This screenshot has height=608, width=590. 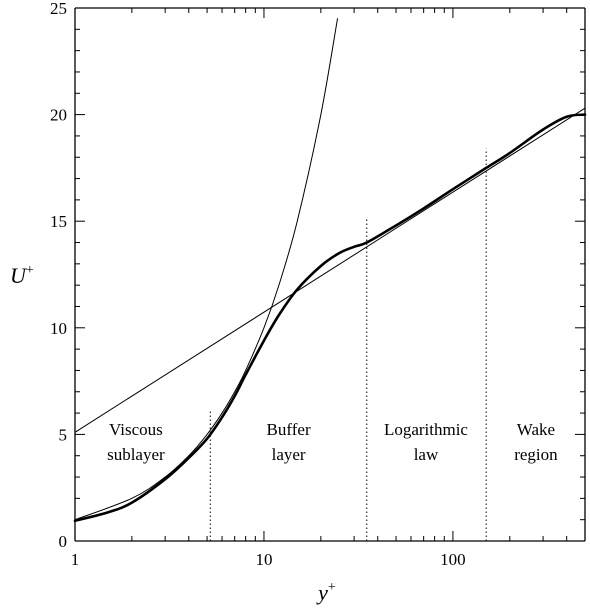 What do you see at coordinates (63, 541) in the screenshot?
I see `y-tick-label: 0` at bounding box center [63, 541].